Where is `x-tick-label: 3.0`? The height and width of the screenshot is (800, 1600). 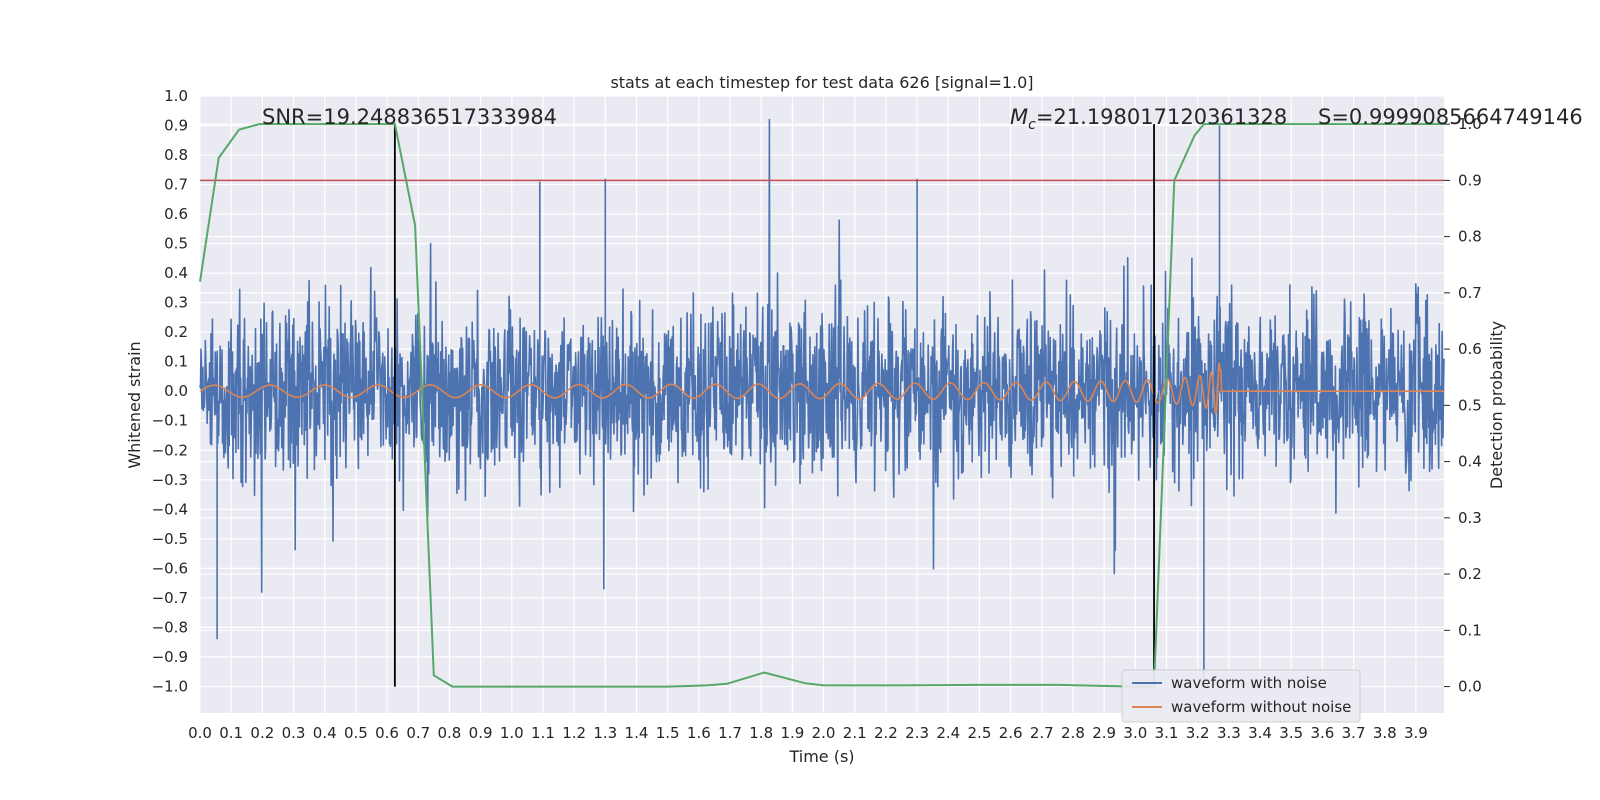 x-tick-label: 3.0 is located at coordinates (1135, 733).